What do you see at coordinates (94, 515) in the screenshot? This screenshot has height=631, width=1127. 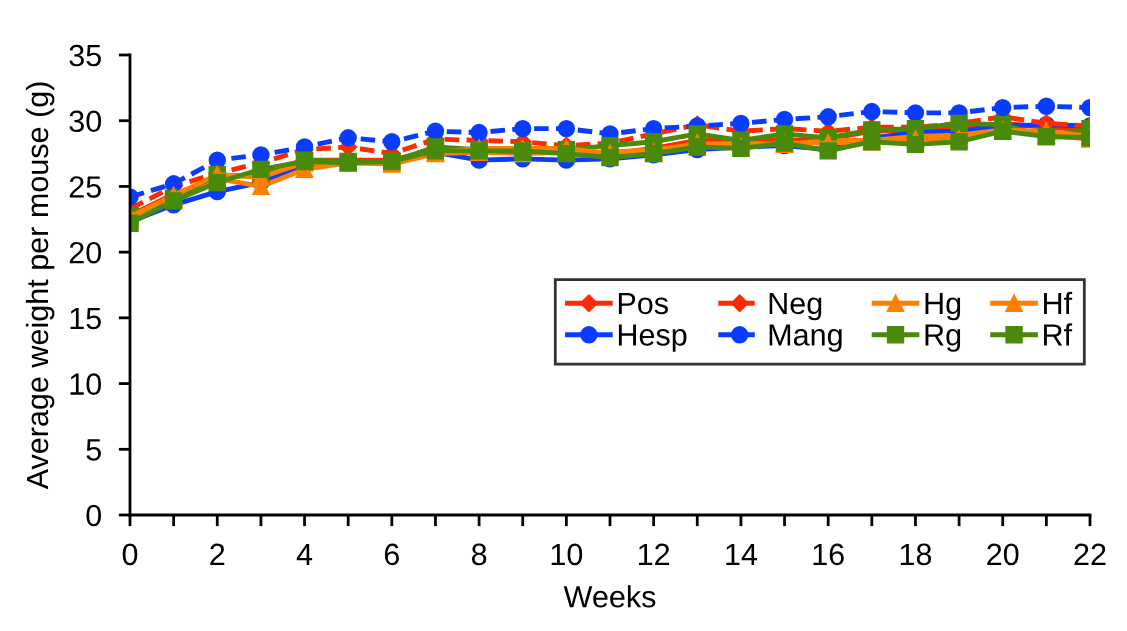 I see `y-tick-label: 0` at bounding box center [94, 515].